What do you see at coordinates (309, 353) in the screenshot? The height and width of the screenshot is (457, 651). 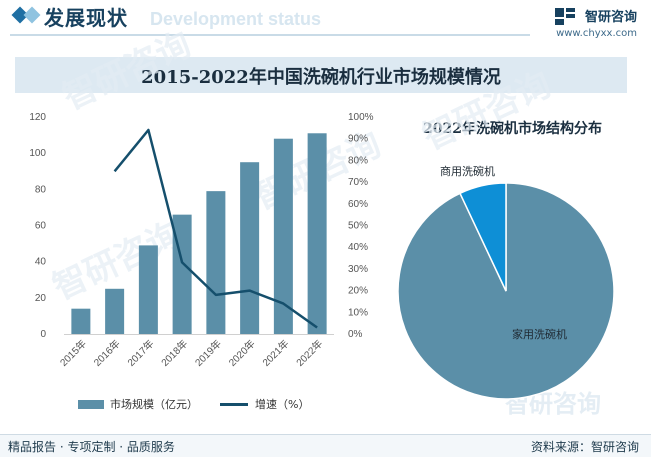 I see `x-tick-label: 2022年` at bounding box center [309, 353].